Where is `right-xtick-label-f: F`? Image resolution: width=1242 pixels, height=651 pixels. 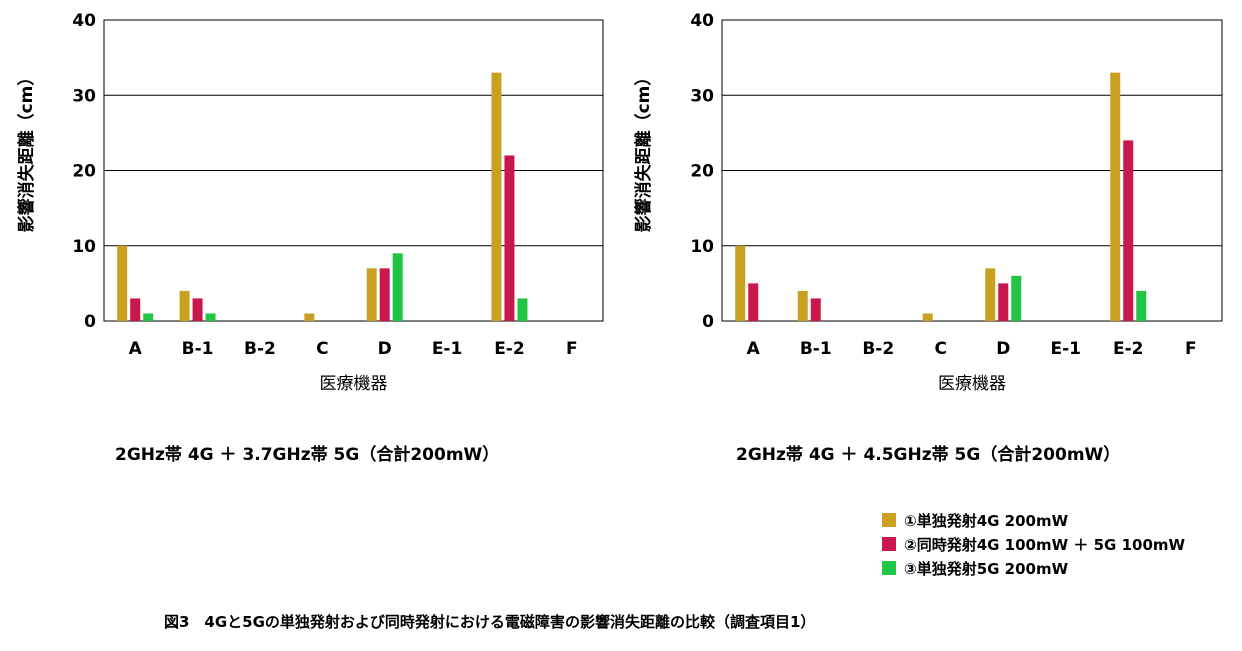 right-xtick-label-f: F is located at coordinates (1191, 349).